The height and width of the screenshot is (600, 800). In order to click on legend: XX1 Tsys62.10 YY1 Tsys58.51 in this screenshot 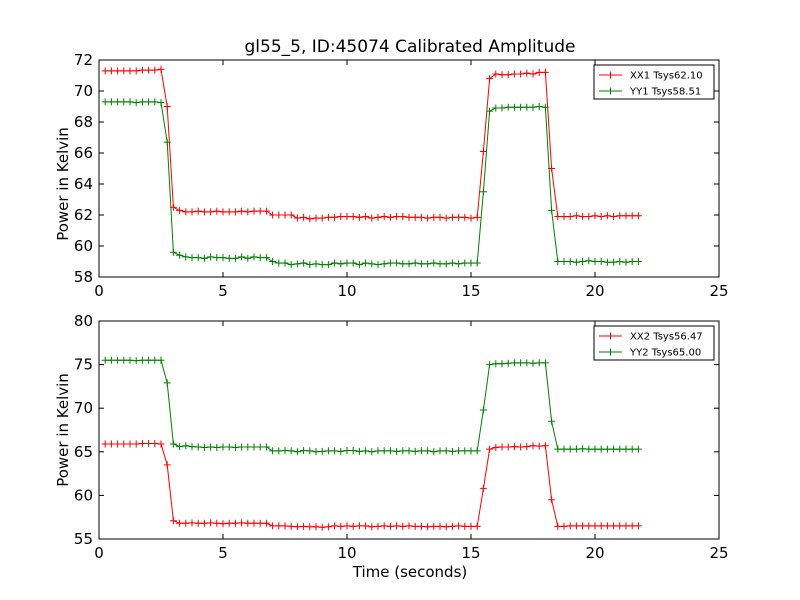, I will do `click(654, 82)`.